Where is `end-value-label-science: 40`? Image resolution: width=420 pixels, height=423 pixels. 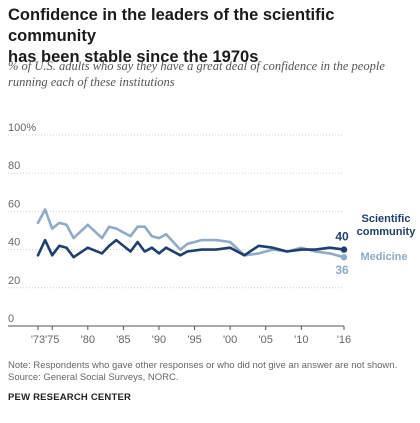 end-value-label-science: 40 is located at coordinates (342, 237).